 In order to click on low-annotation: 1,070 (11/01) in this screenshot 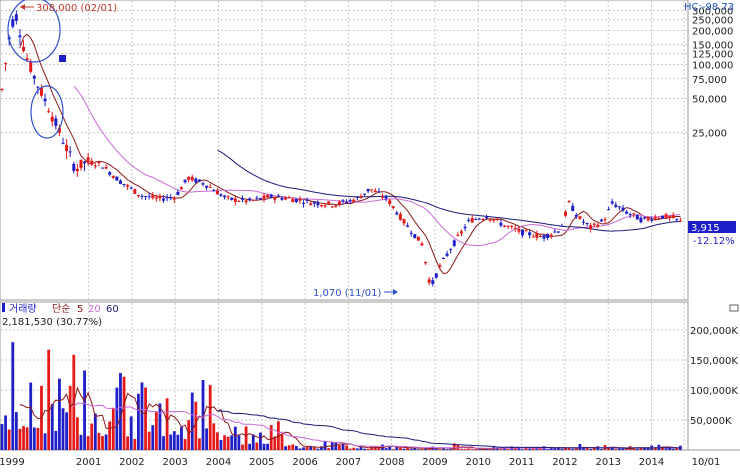, I will do `click(355, 293)`.